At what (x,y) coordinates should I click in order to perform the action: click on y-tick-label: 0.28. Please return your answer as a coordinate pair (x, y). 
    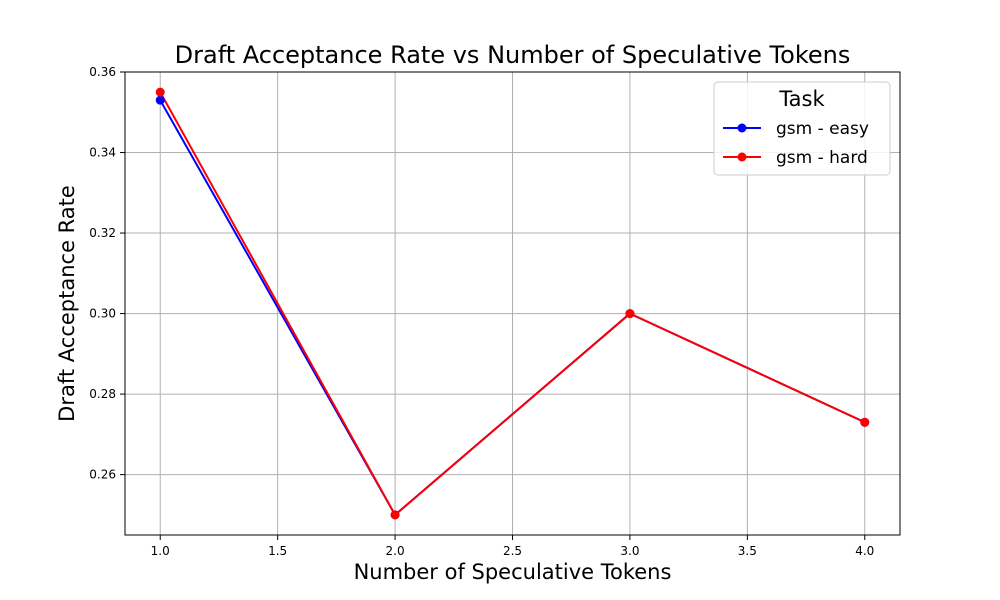
    Looking at the image, I should click on (102, 394).